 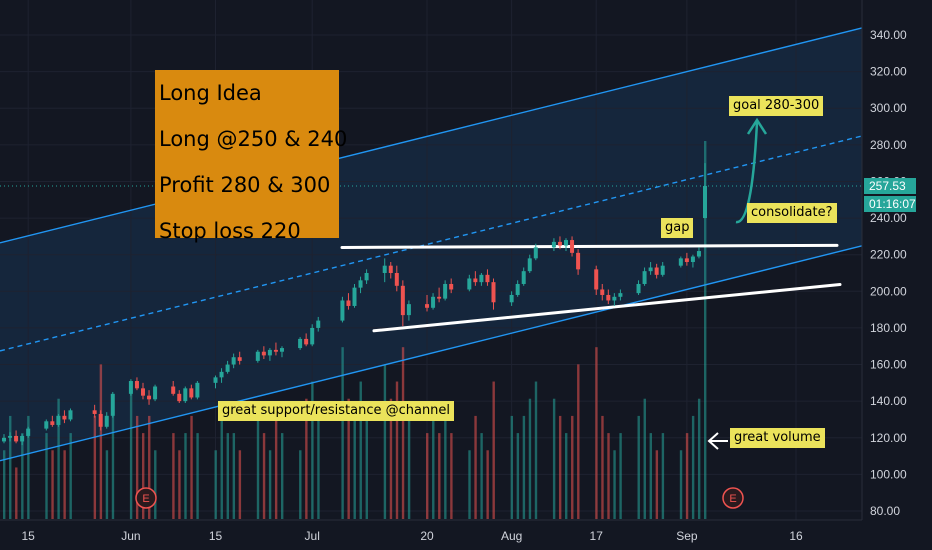 What do you see at coordinates (253, 139) in the screenshot?
I see `idea-entry: Long @250 & 240` at bounding box center [253, 139].